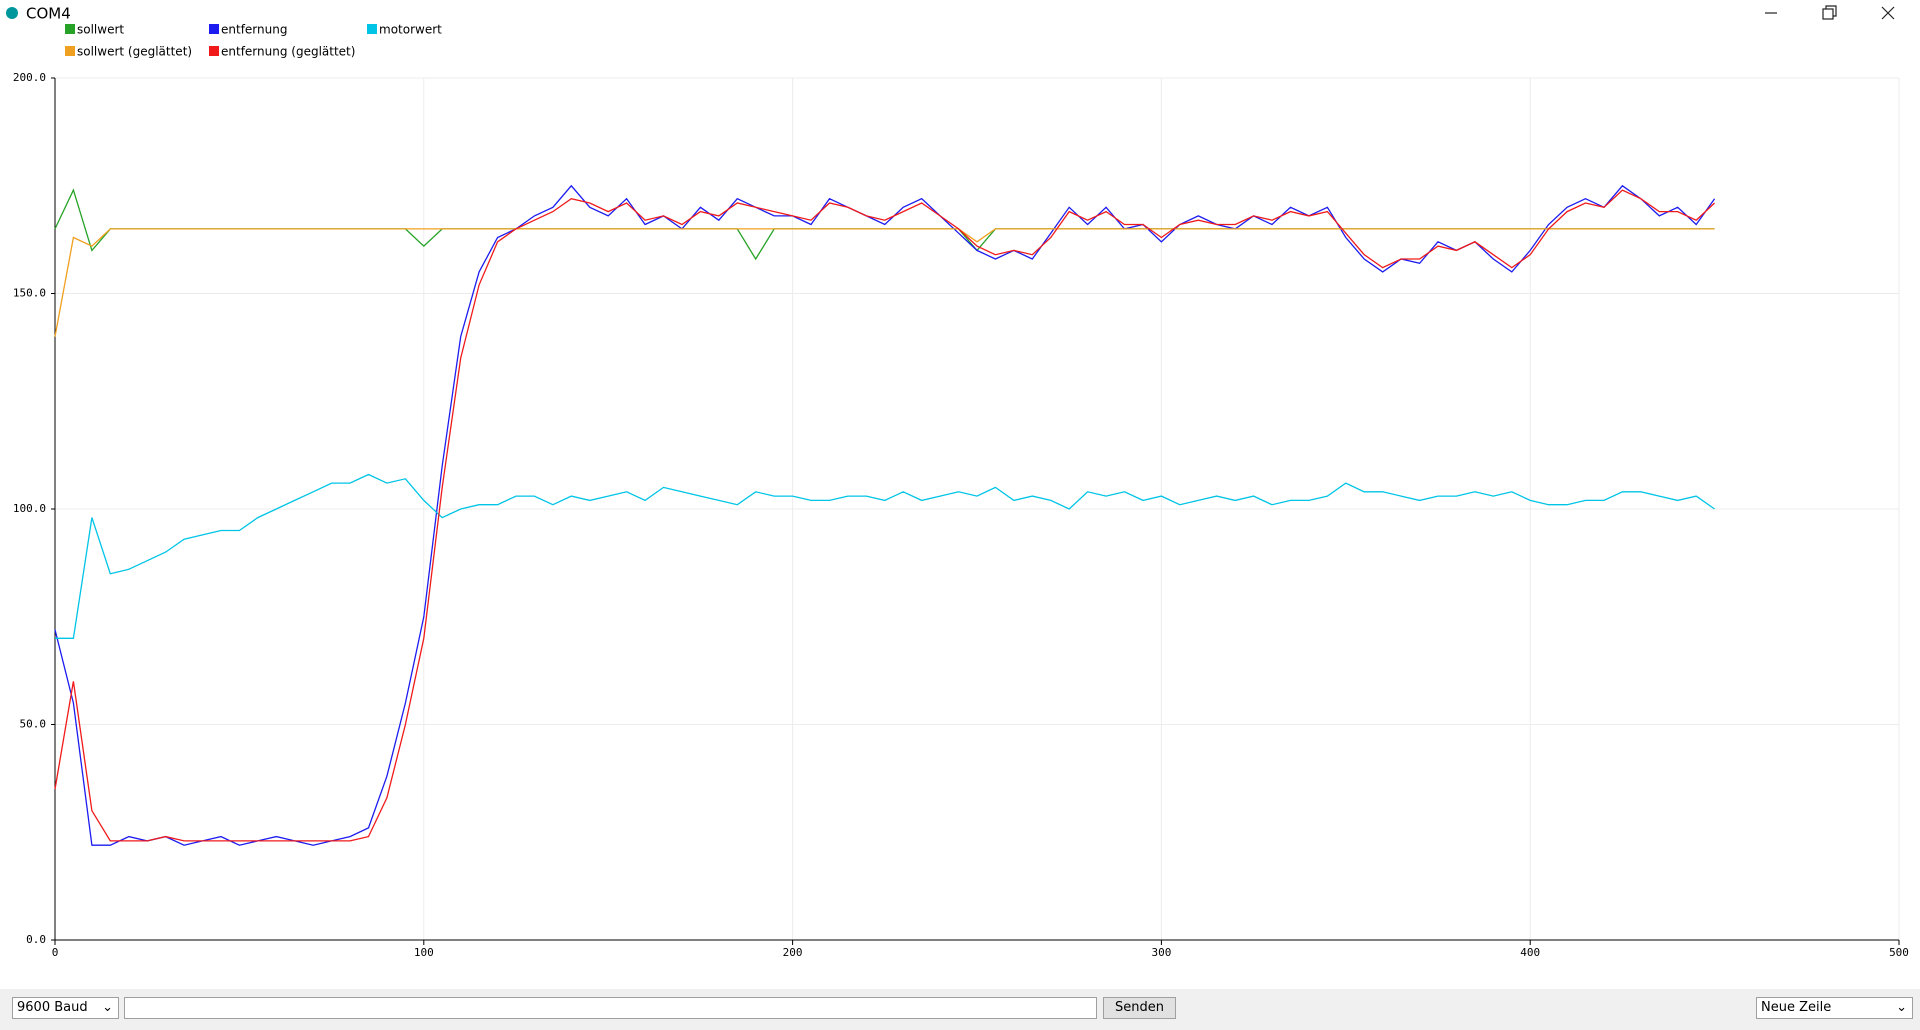  What do you see at coordinates (1888, 13) in the screenshot?
I see `close-button` at bounding box center [1888, 13].